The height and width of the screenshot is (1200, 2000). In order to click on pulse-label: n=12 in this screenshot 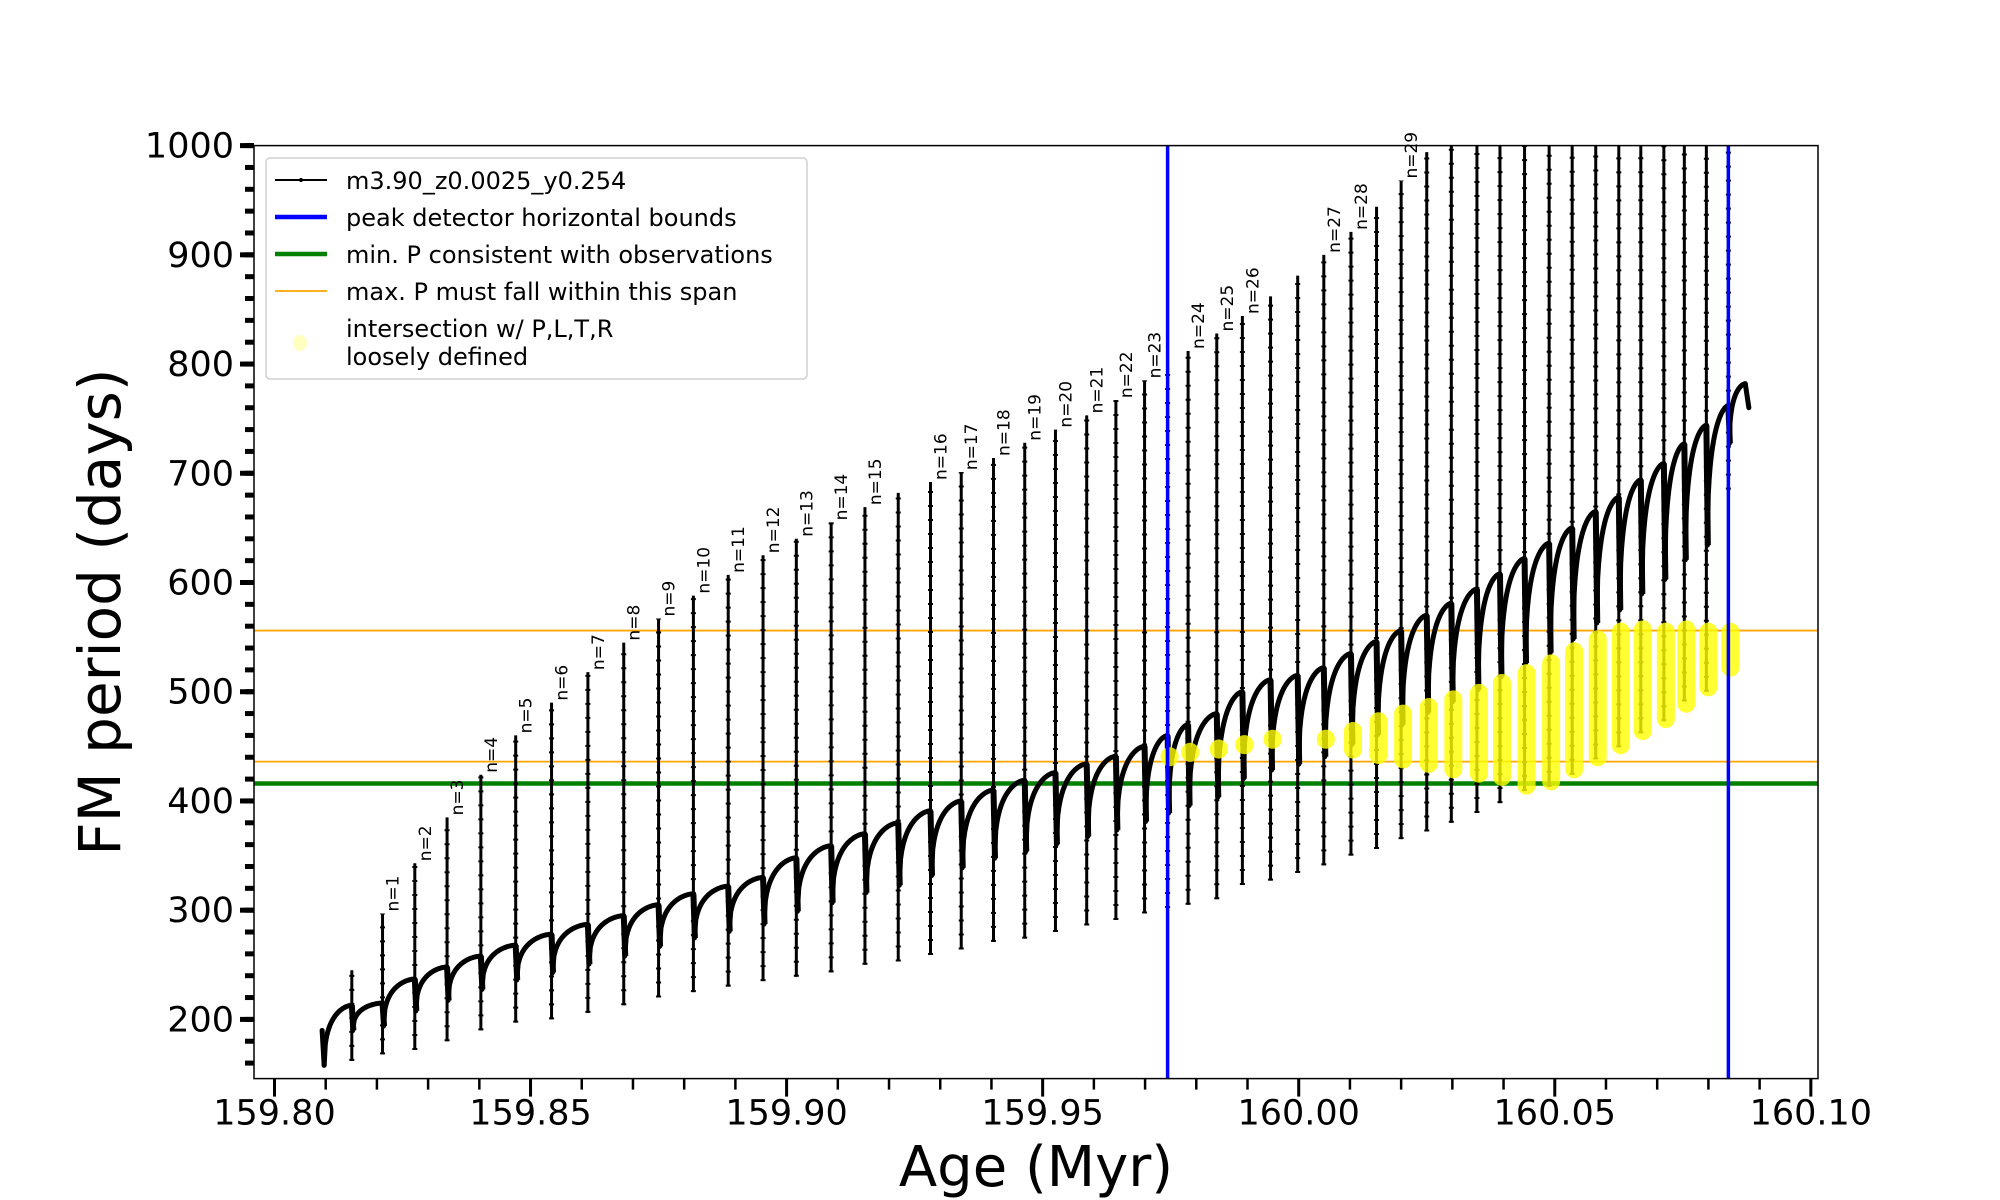, I will do `click(774, 530)`.